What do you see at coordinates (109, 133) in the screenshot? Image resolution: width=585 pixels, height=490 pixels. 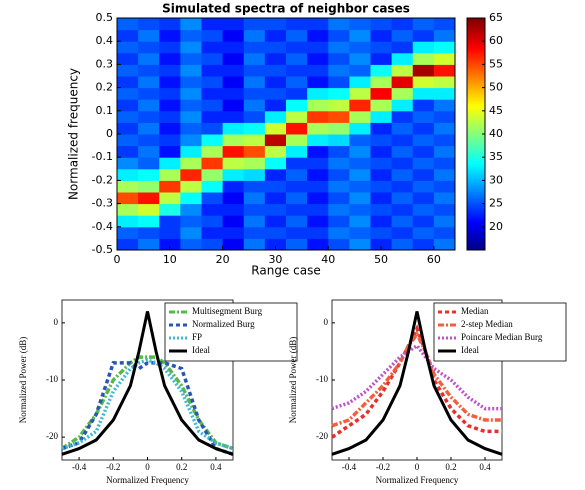 I see `y-tick-label: 0` at bounding box center [109, 133].